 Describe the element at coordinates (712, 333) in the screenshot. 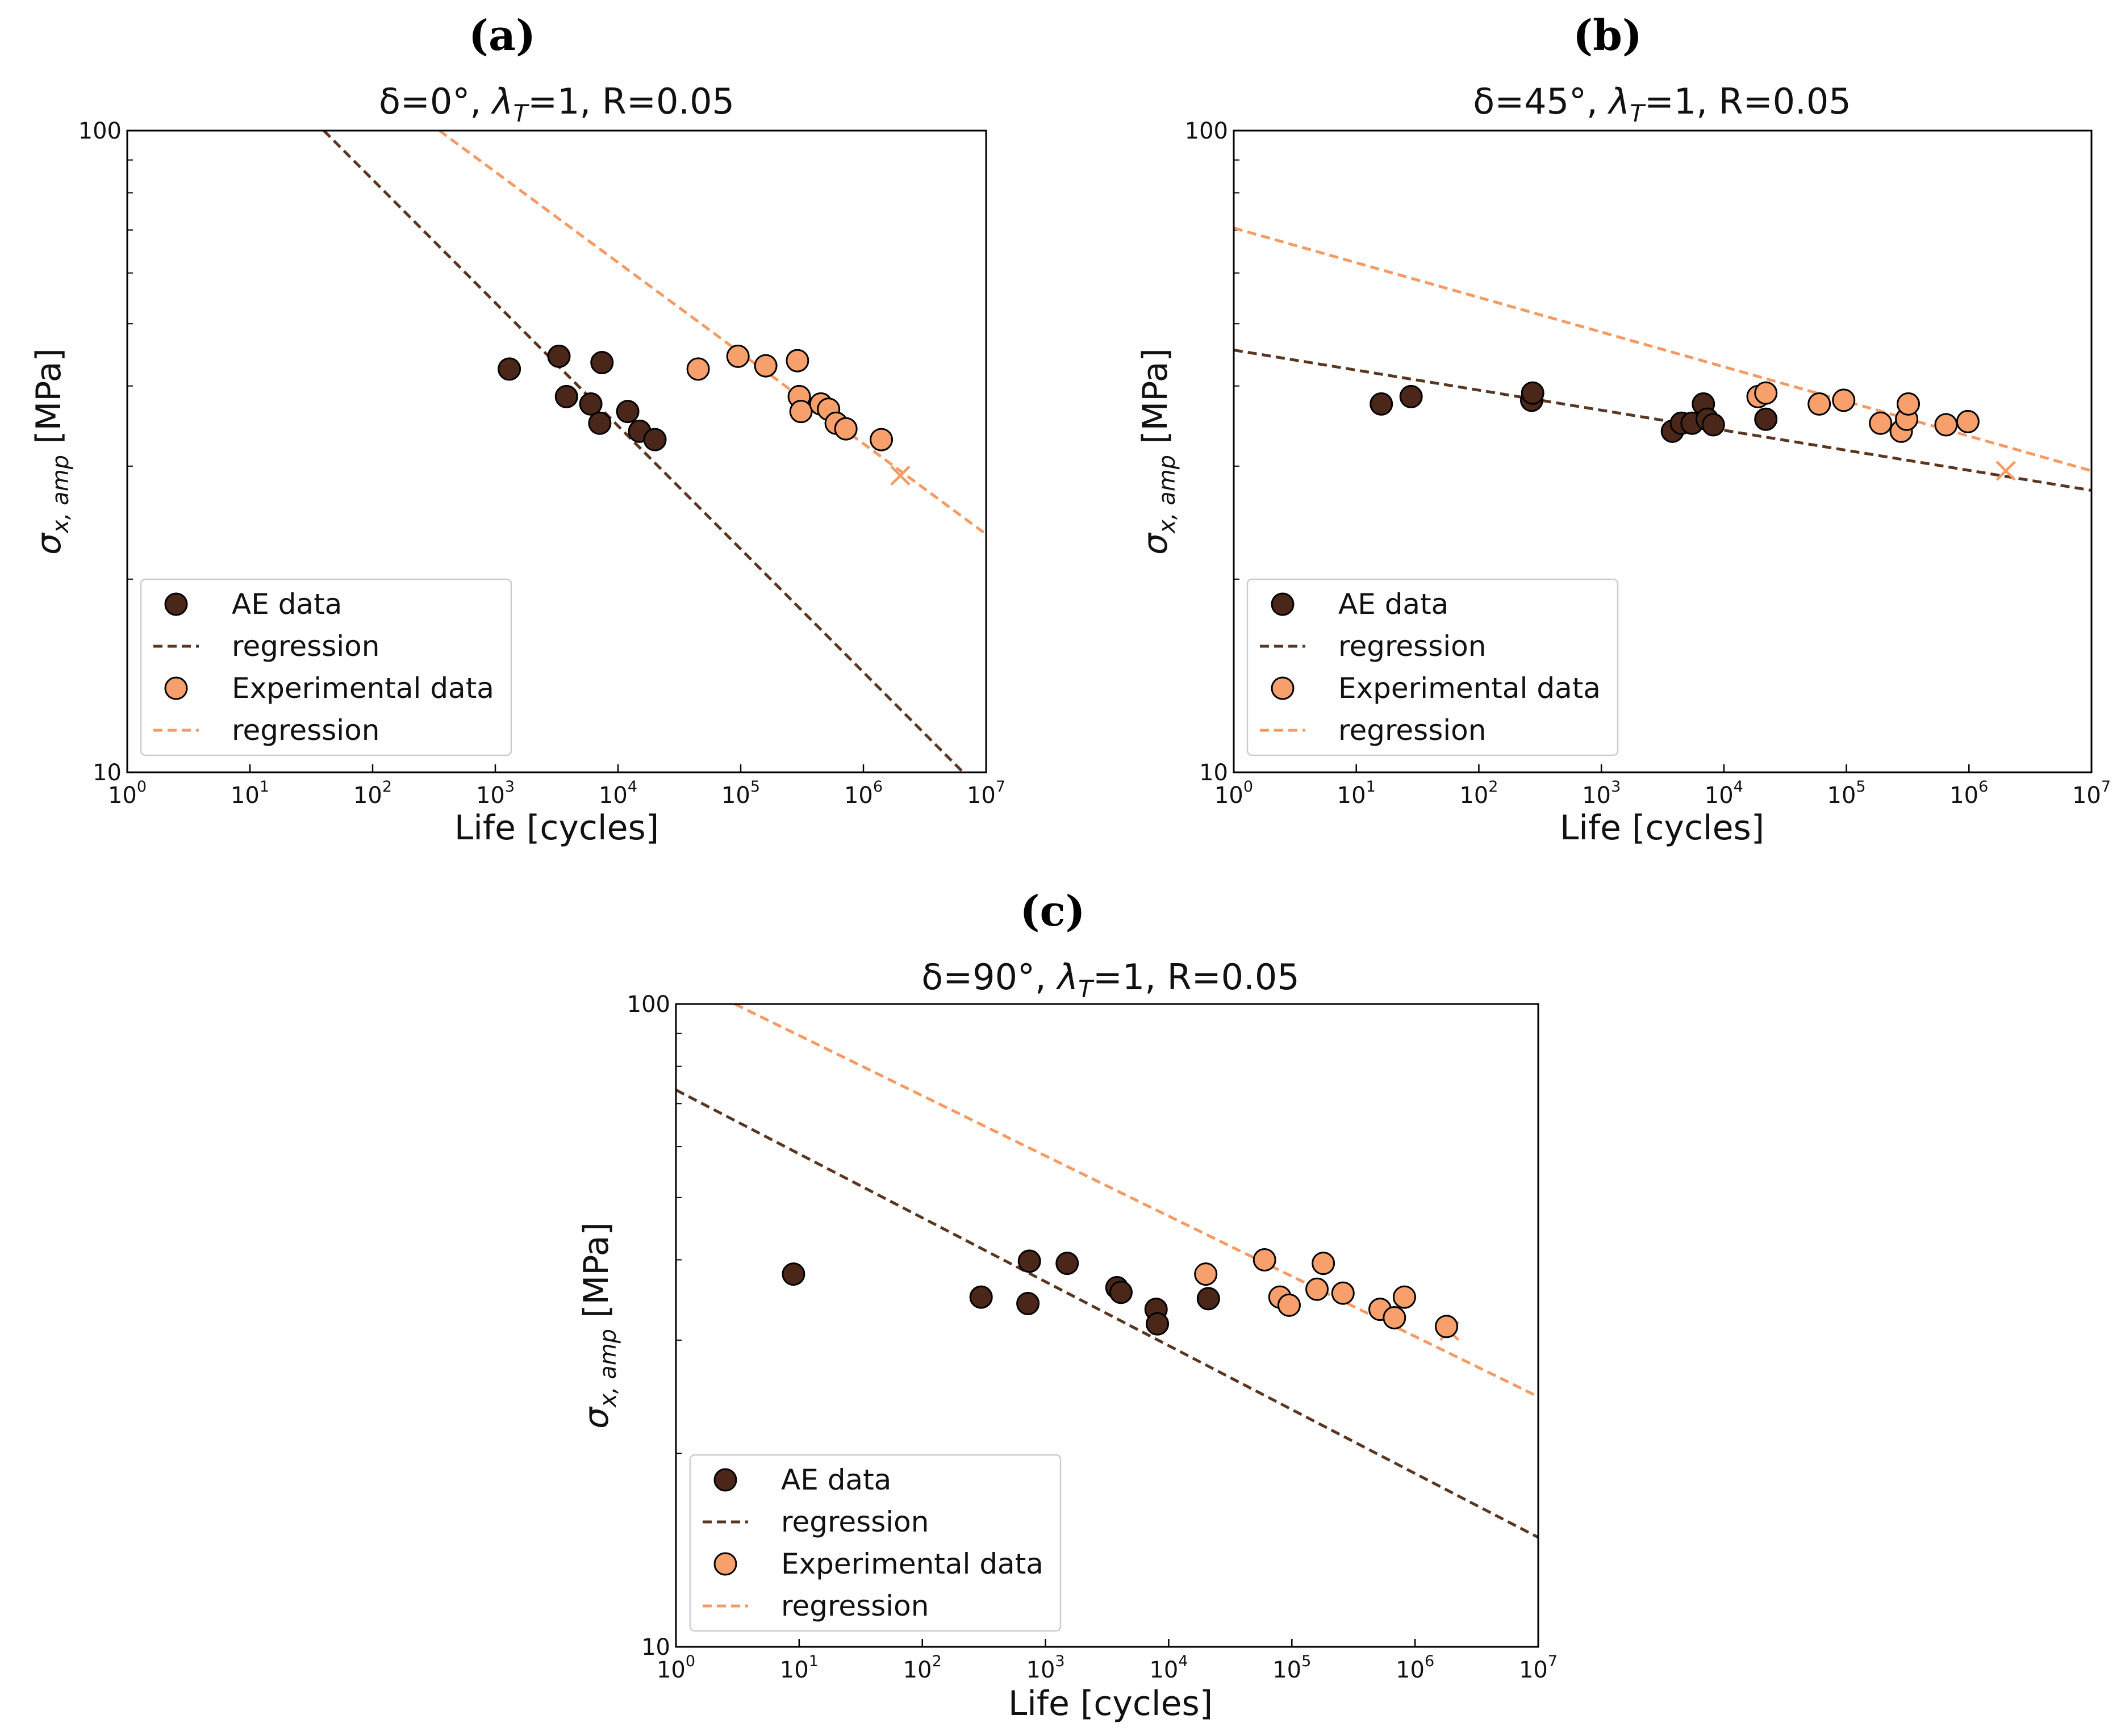

I see `exp-regression-line` at that location.